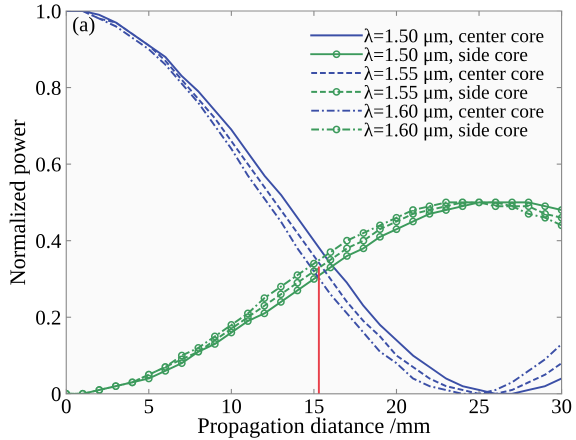  What do you see at coordinates (446, 93) in the screenshot?
I see `legend-label: λ=1.55 μm, side core` at bounding box center [446, 93].